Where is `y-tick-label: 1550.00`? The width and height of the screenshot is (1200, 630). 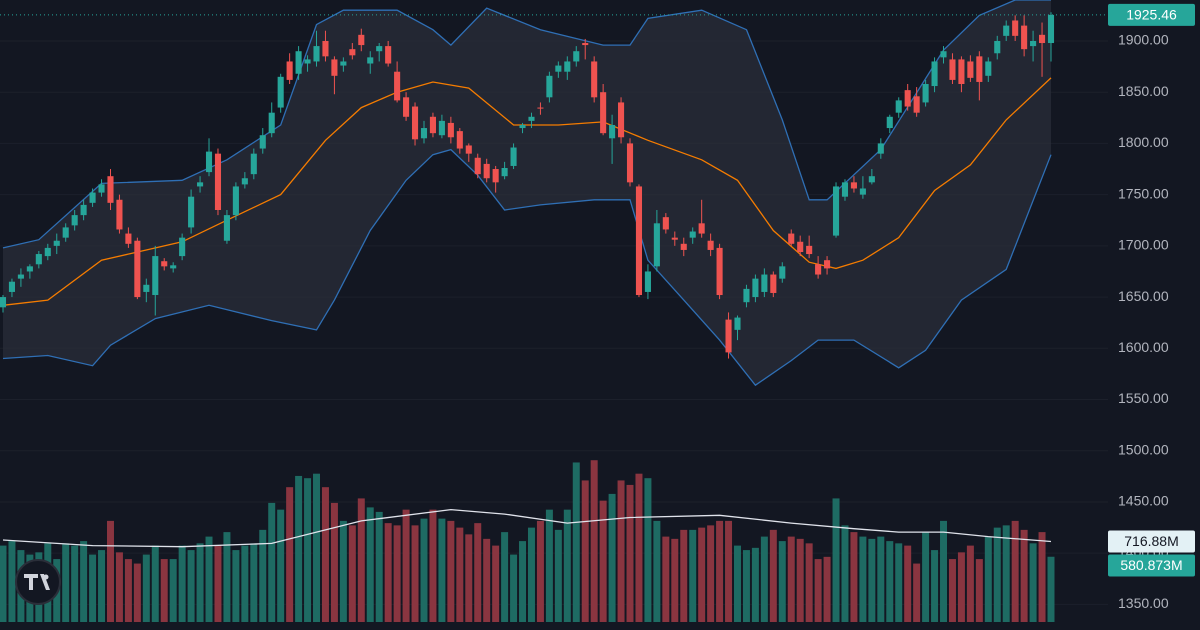 y-tick-label: 1550.00 is located at coordinates (1143, 398).